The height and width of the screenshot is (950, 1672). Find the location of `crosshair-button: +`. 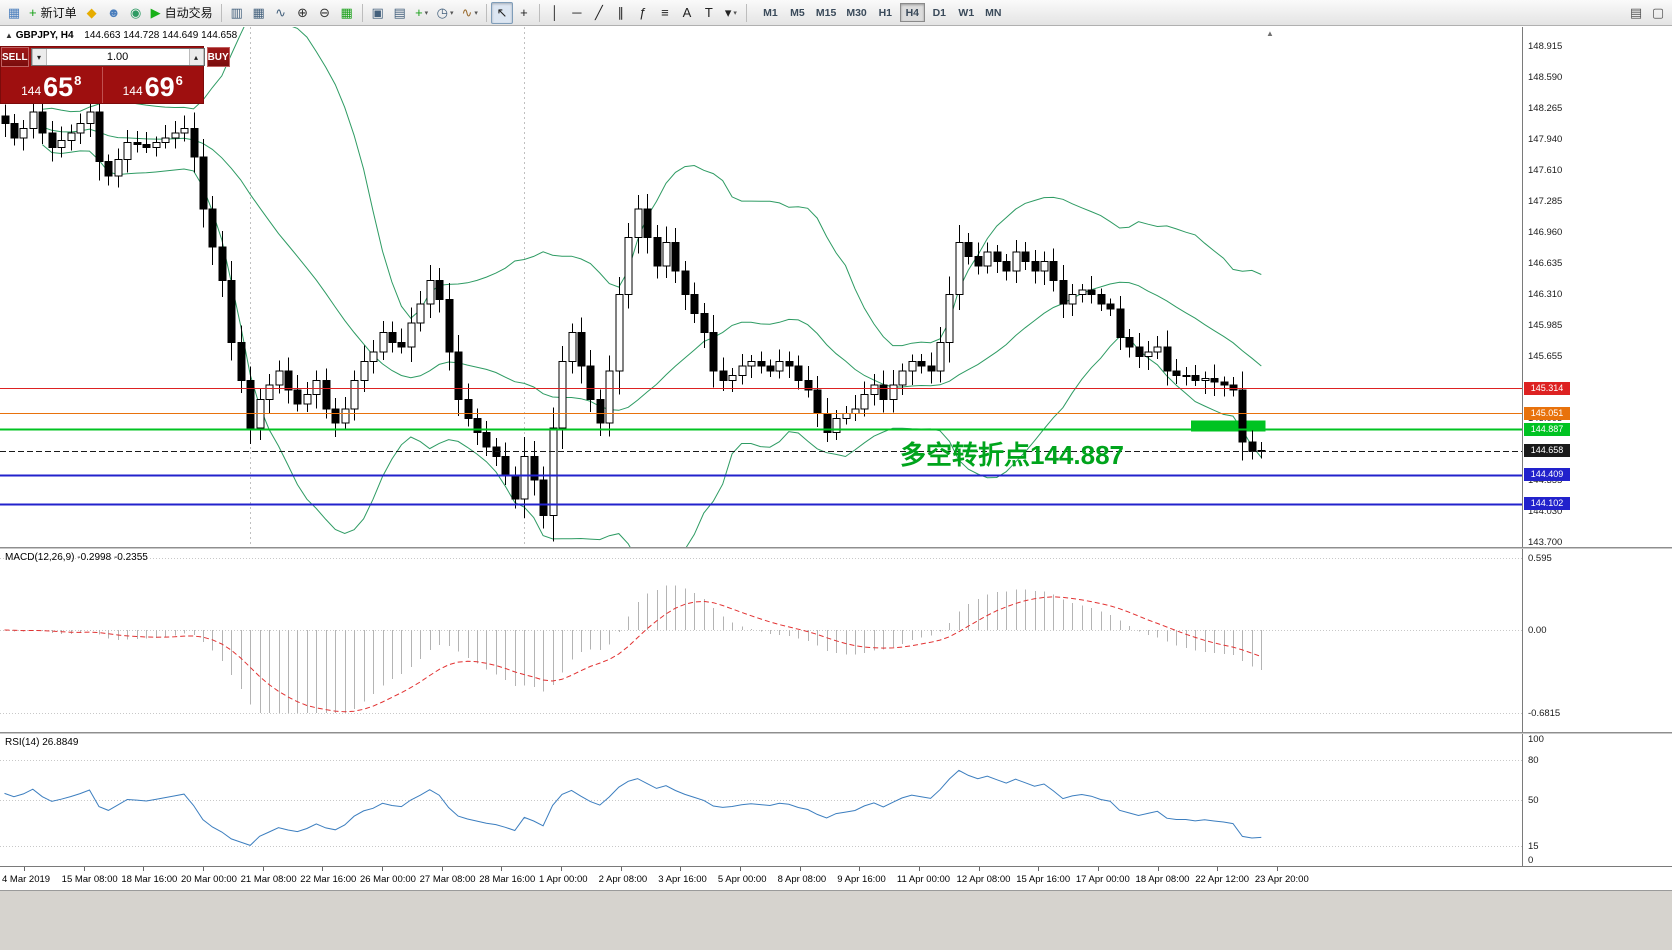

crosshair-button: + is located at coordinates (524, 13).